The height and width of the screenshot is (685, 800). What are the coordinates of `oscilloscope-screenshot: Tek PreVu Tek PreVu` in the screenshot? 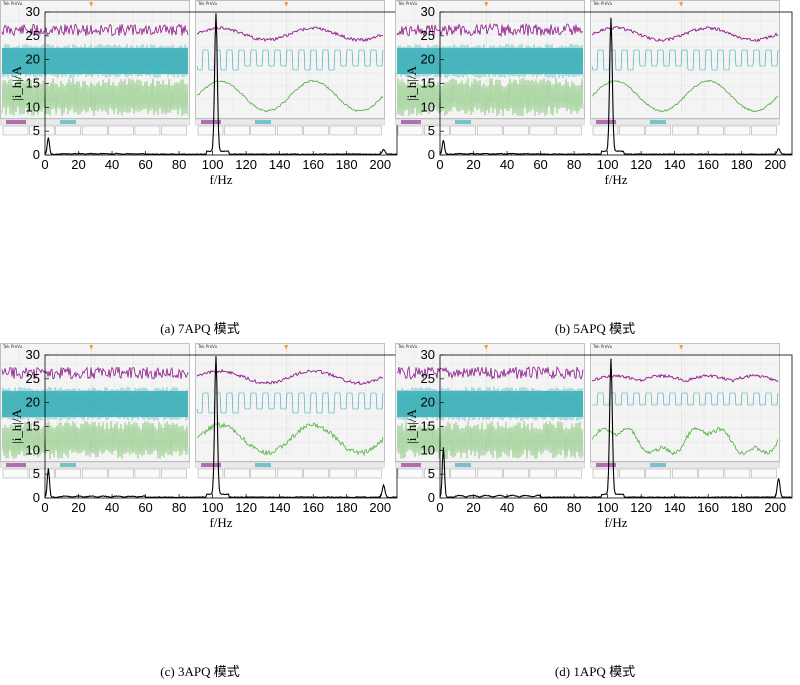 It's located at (192, 411).